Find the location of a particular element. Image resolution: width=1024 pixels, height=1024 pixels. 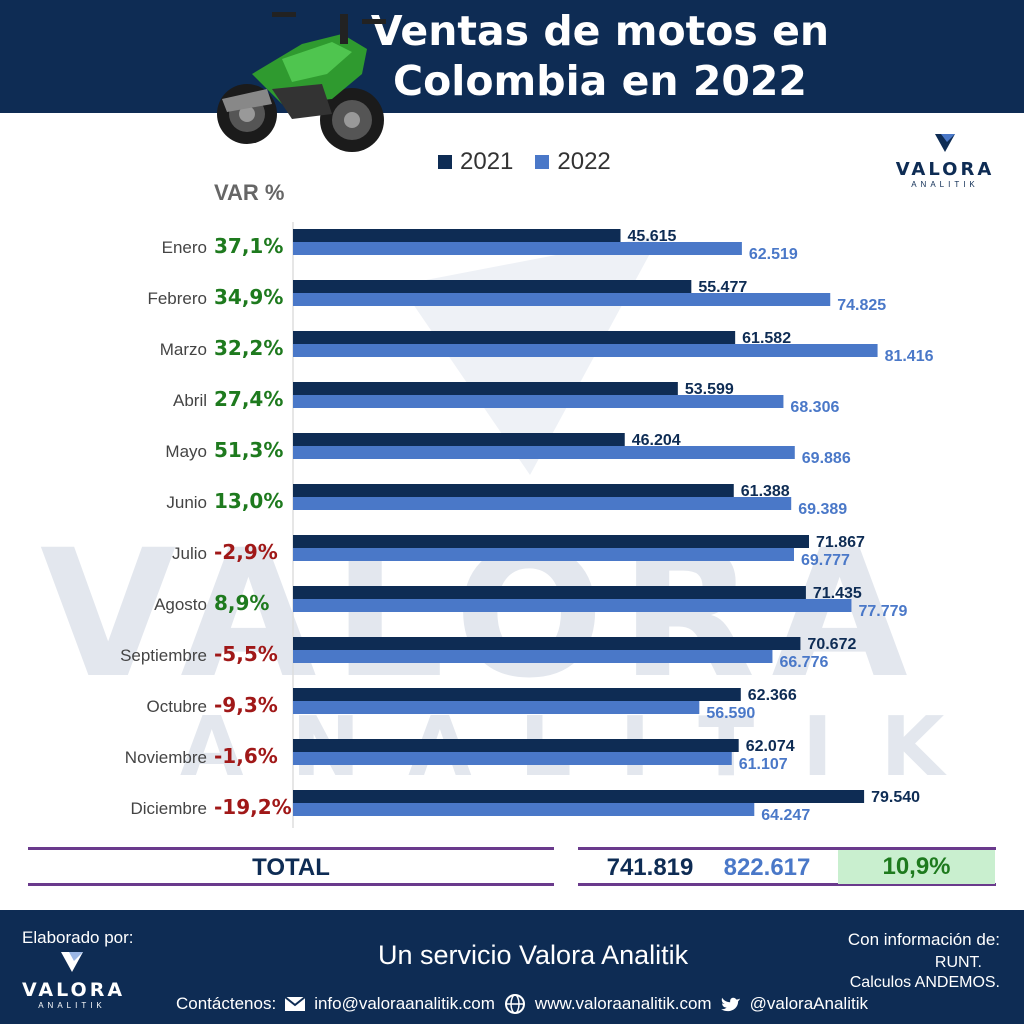

twitter-link: @valoraAnalitik is located at coordinates (808, 1003).